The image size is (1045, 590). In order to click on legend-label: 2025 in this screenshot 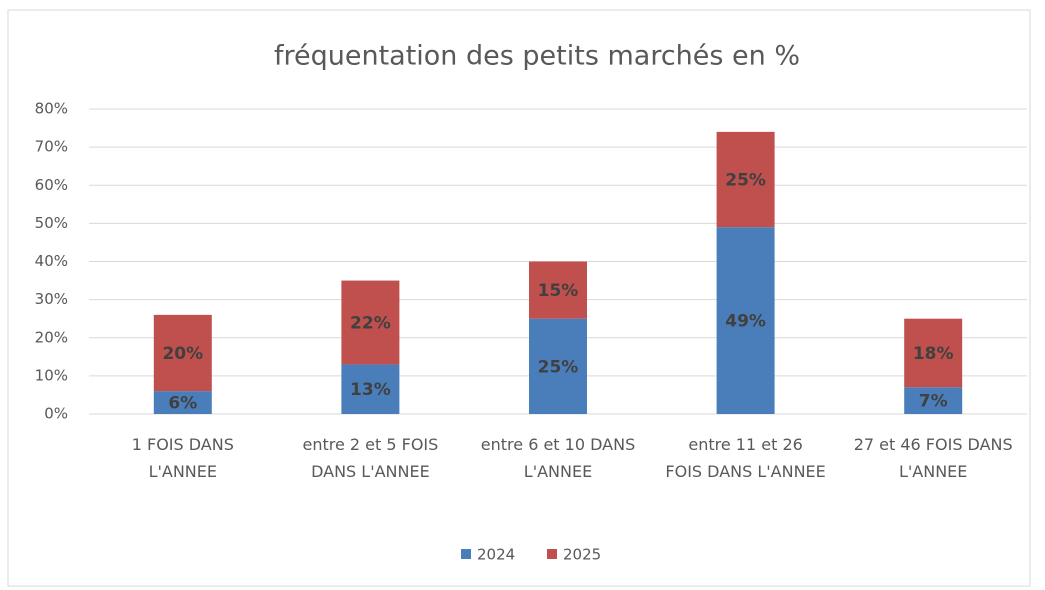, I will do `click(582, 555)`.